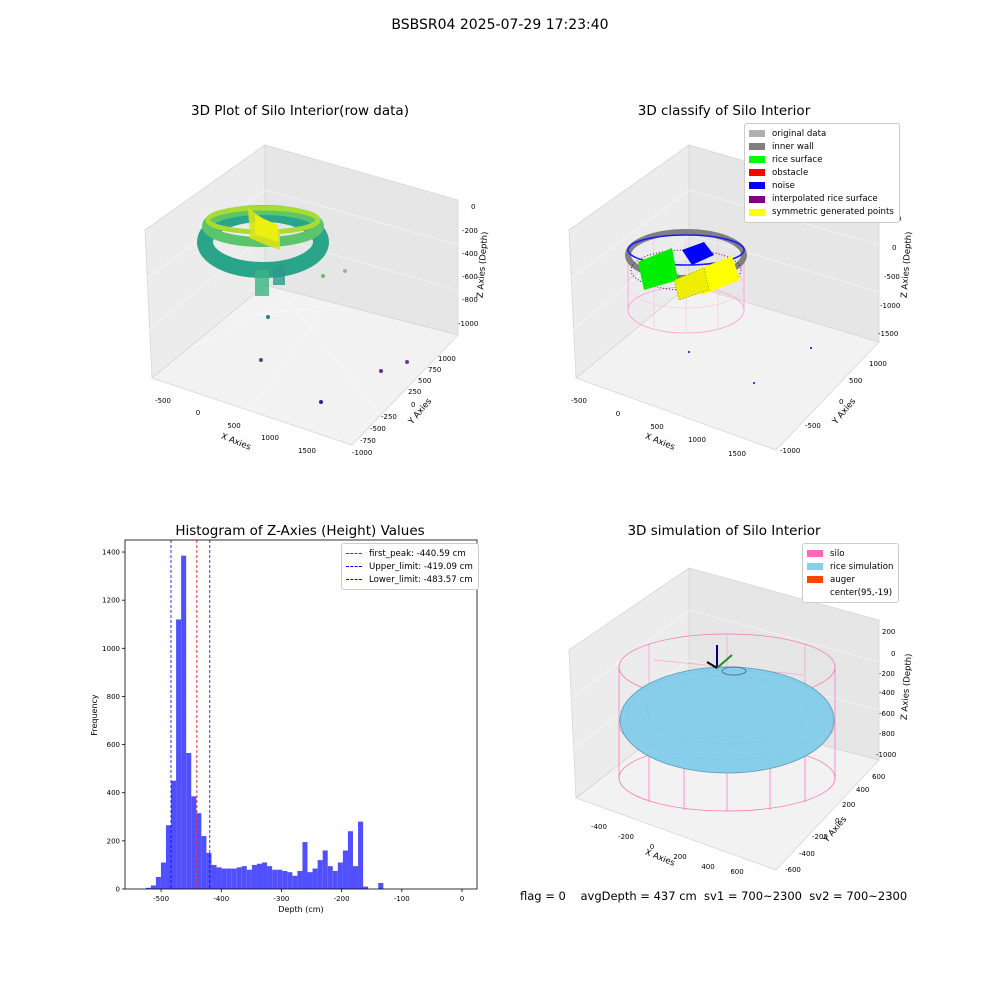 This screenshot has height=1000, width=1000. What do you see at coordinates (887, 674) in the screenshot?
I see `z-tick: -200` at bounding box center [887, 674].